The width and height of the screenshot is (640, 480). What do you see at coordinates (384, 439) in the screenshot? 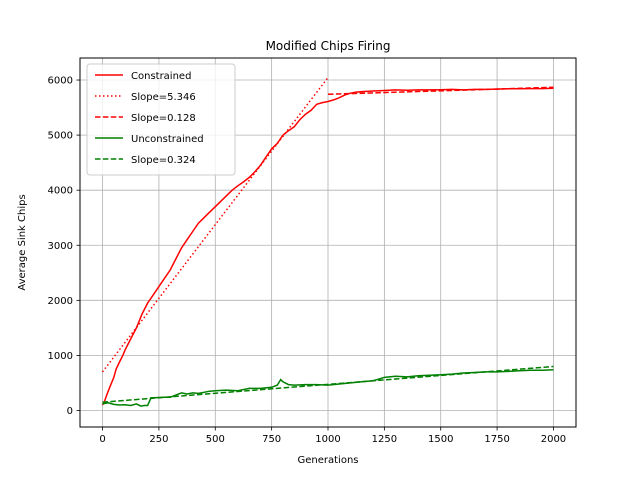
I see `x-tick-label: 1250` at bounding box center [384, 439].